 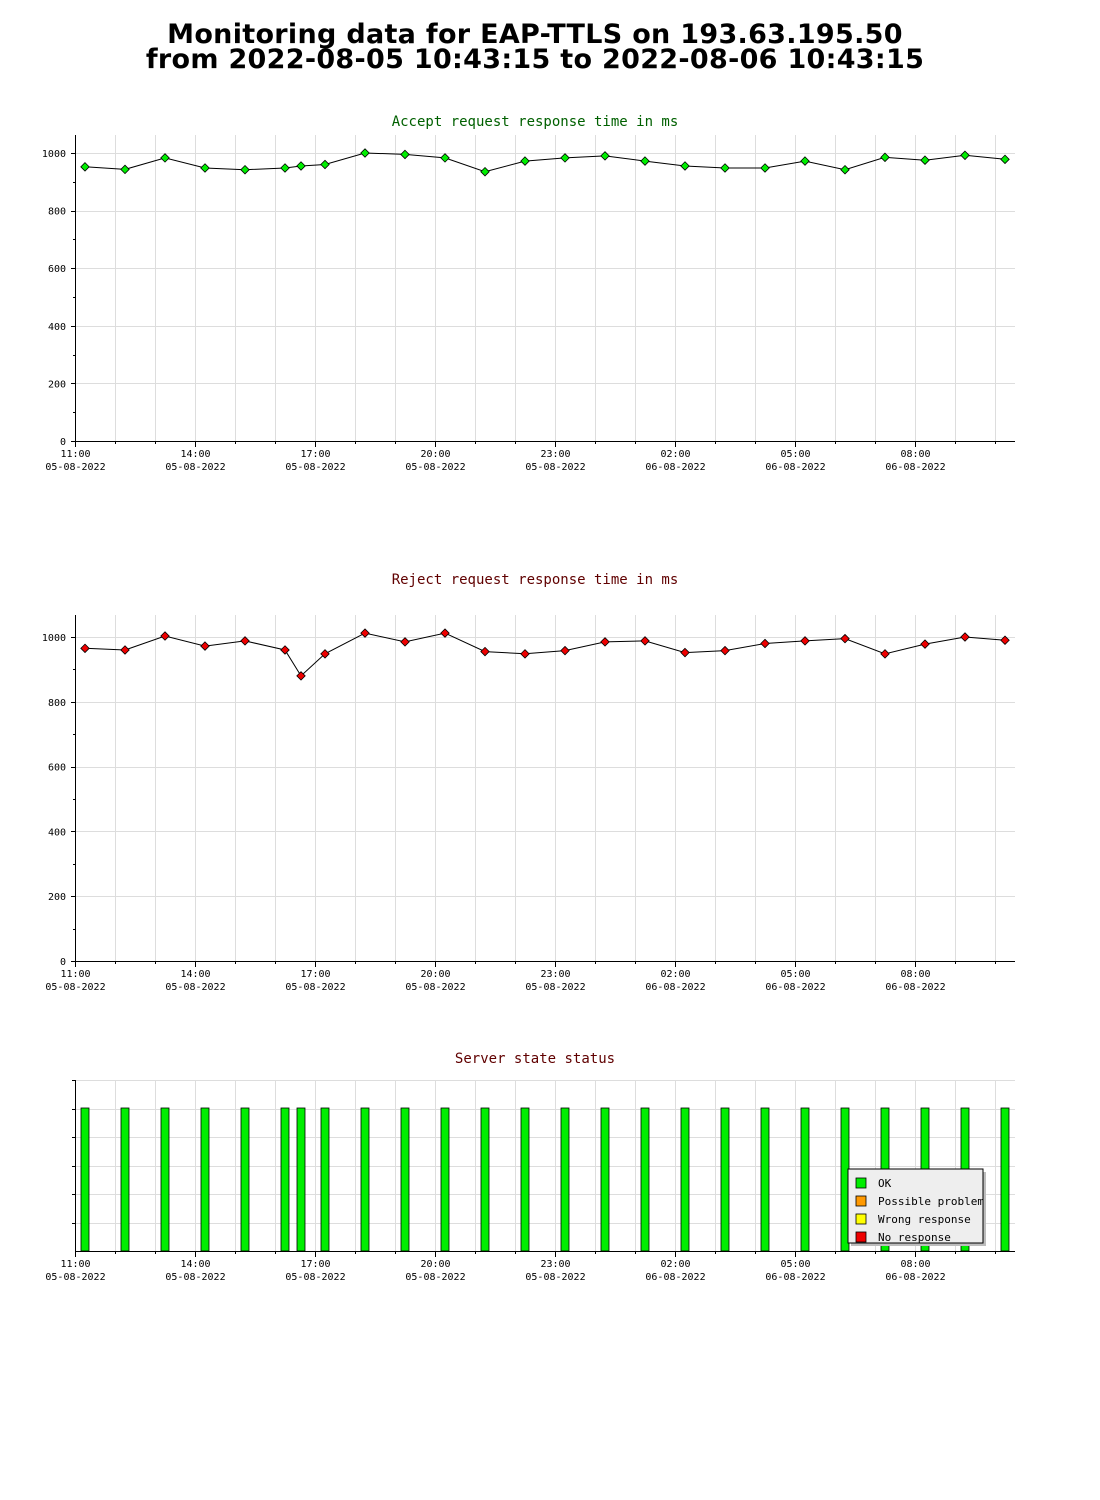 What do you see at coordinates (885, 1183) in the screenshot?
I see `legend-label: OK` at bounding box center [885, 1183].